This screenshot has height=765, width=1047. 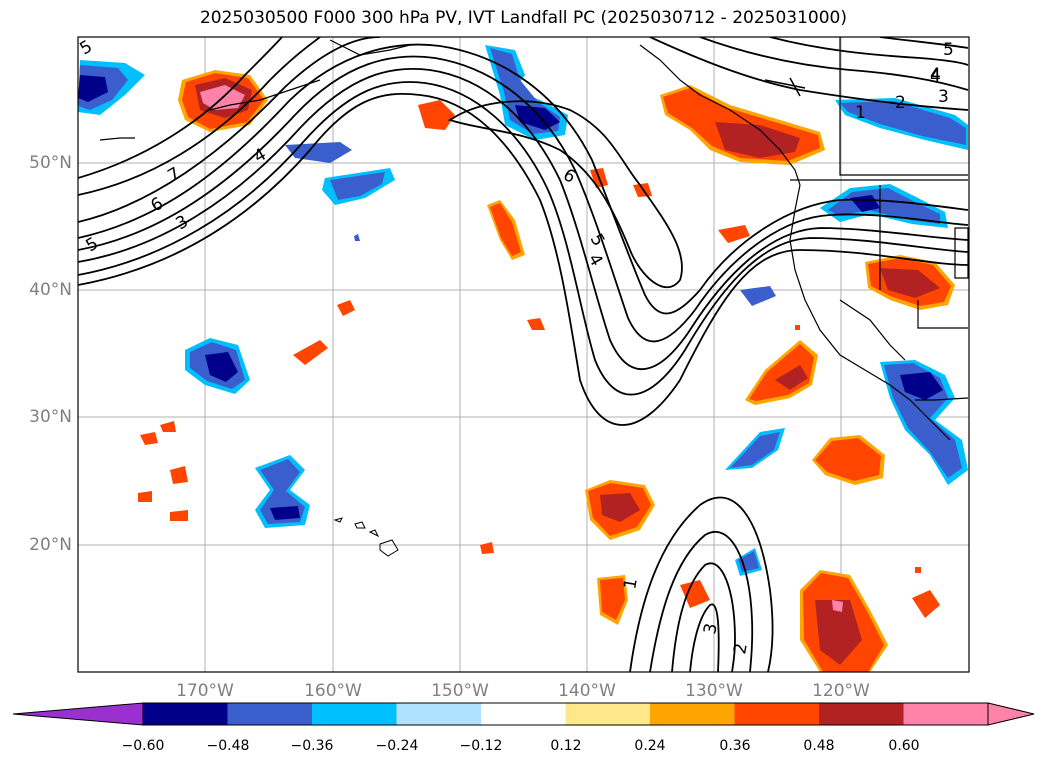 What do you see at coordinates (50, 417) in the screenshot?
I see `lat-label: 30°N` at bounding box center [50, 417].